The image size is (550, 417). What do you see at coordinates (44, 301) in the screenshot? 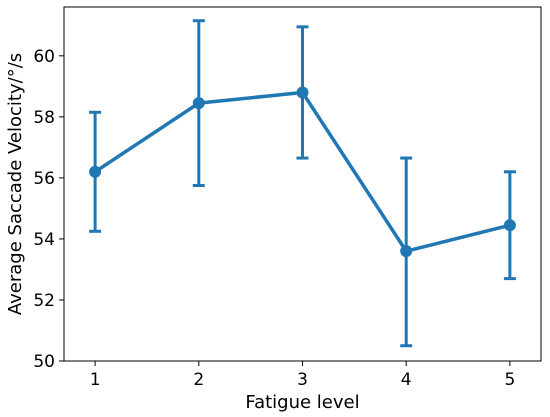
I see `y-tick-label: 52` at bounding box center [44, 301].